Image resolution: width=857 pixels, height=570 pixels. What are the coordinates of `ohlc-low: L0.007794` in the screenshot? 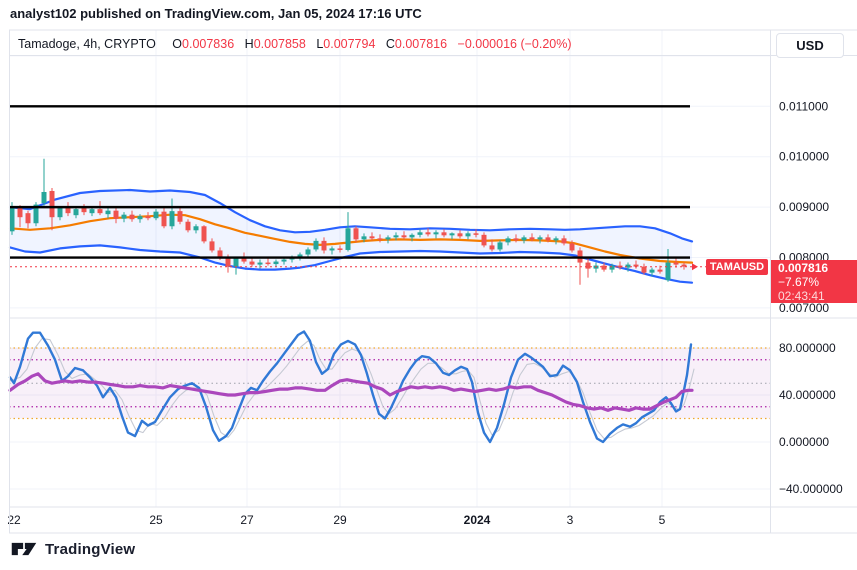 It's located at (346, 44).